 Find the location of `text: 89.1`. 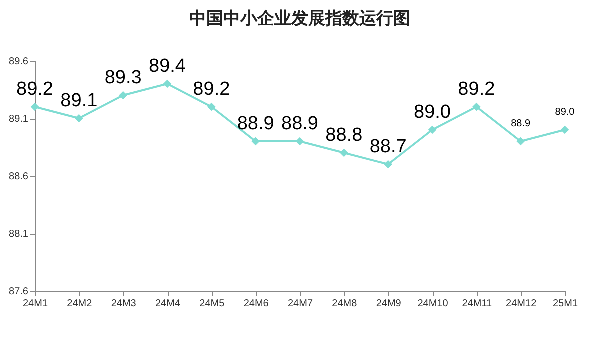

text: 89.1 is located at coordinates (79, 101).